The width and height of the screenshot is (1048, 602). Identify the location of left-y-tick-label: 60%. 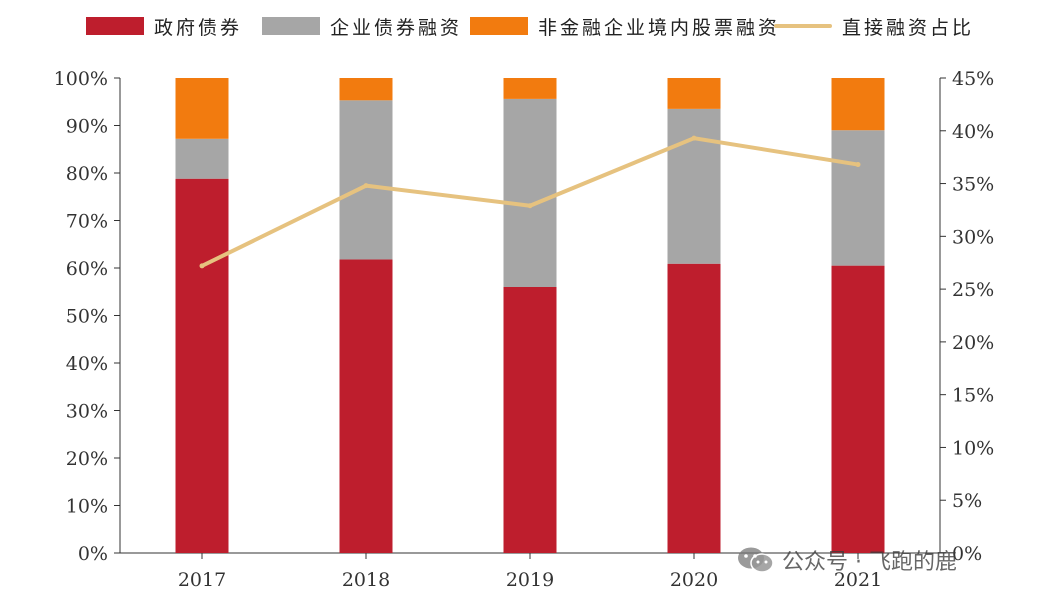
(87, 269).